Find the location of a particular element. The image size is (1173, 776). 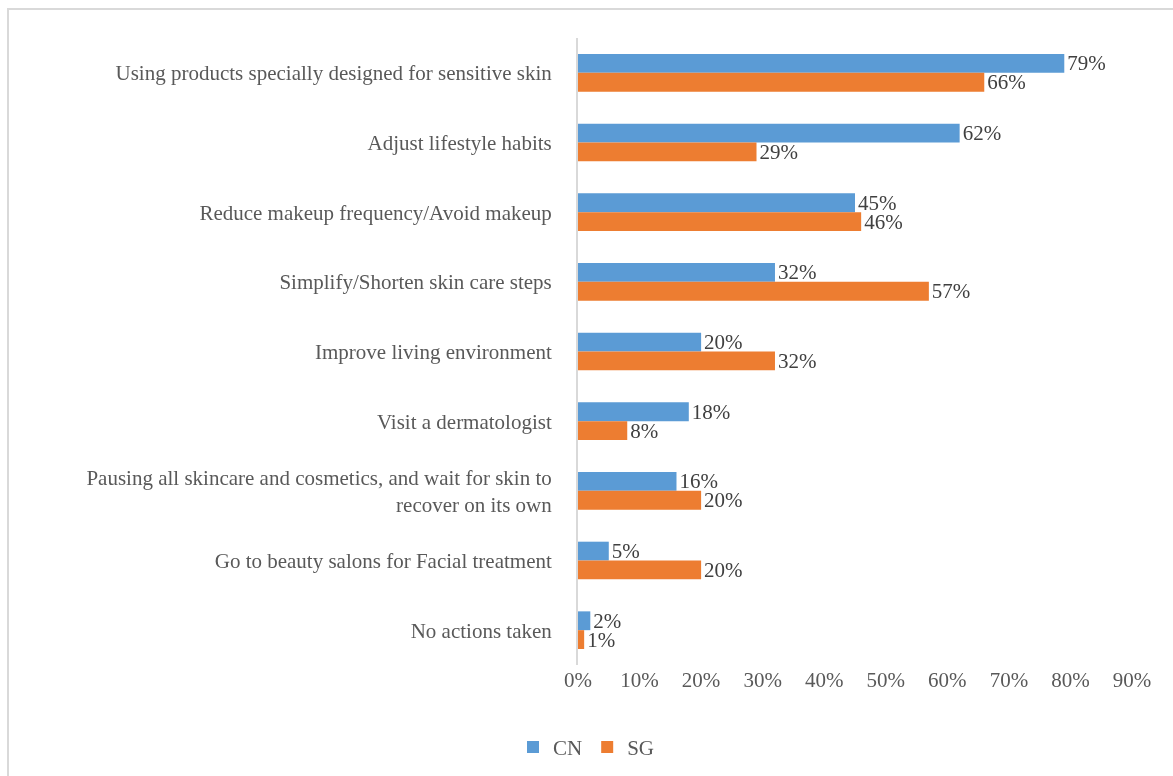

y-tick-label: Pausing all skincare and cosmetics, and wait for skin to recover on its own is located at coordinates (319, 491).